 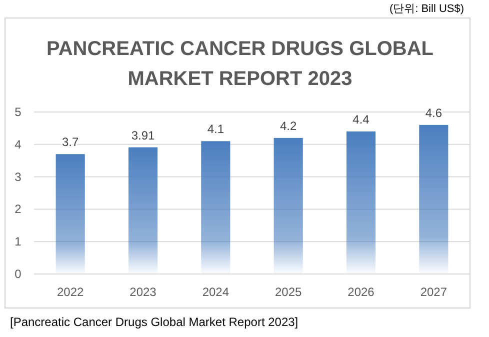 I want to click on data-label: 3.91, so click(x=143, y=135).